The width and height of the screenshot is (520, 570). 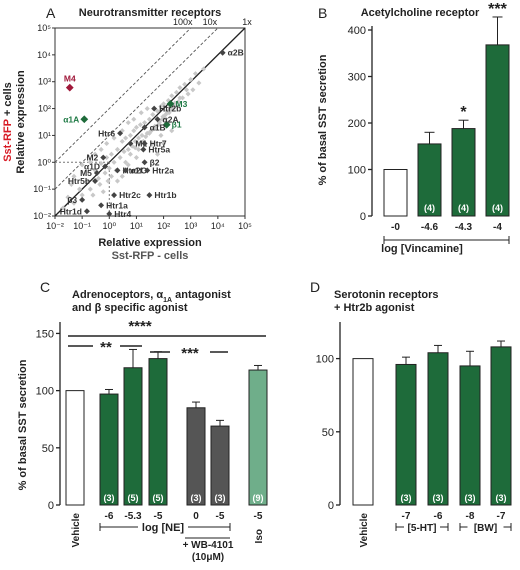 What do you see at coordinates (92, 166) in the screenshot?
I see `a-label-α1D: α1D` at bounding box center [92, 166].